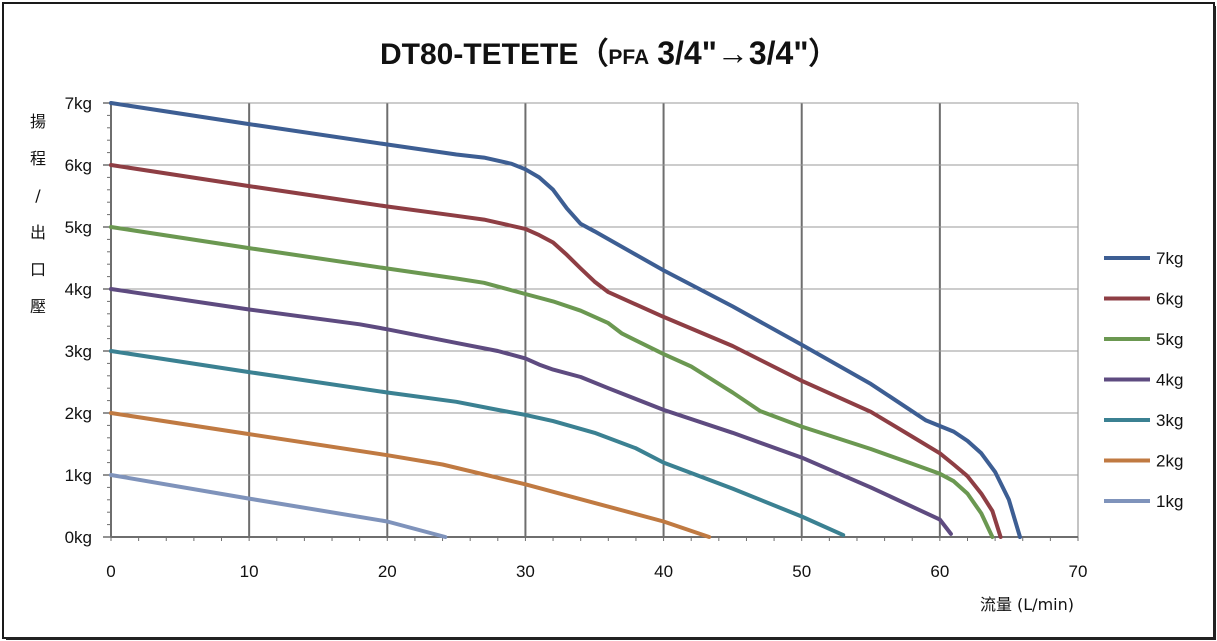 This screenshot has width=1217, height=641. I want to click on y-axis-title-char: 壓, so click(38, 306).